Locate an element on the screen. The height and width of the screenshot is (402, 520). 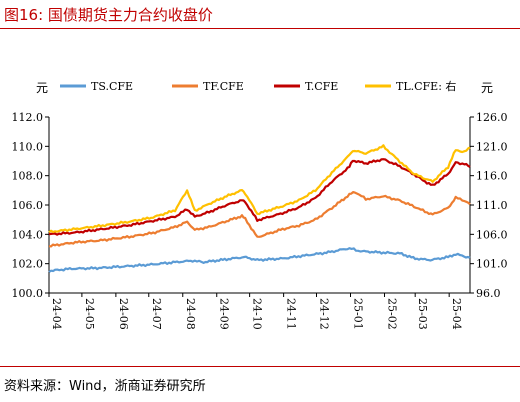
figure-title: 图16: 国债期货主力合约收盘价 is located at coordinates (108, 15).